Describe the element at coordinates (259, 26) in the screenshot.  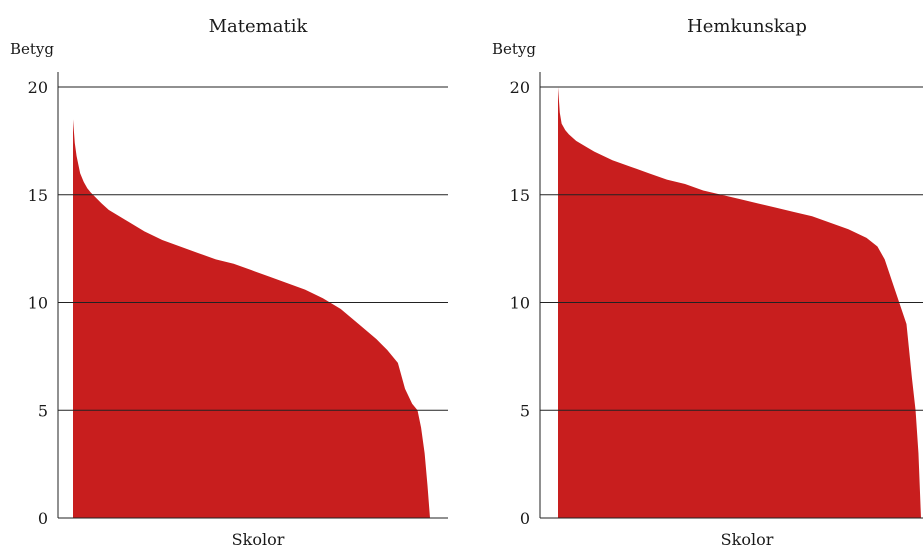
I see `chart-title: Matematik` at that location.